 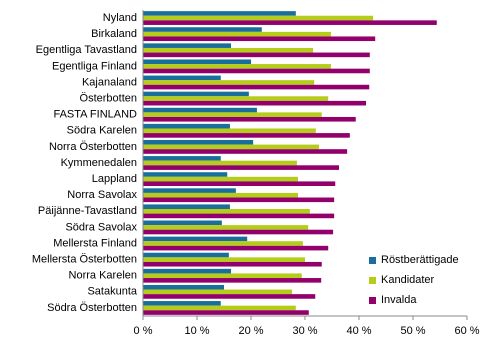 What do you see at coordinates (86, 50) in the screenshot?
I see `y-tick-label: Egentliga Tavastland` at bounding box center [86, 50].